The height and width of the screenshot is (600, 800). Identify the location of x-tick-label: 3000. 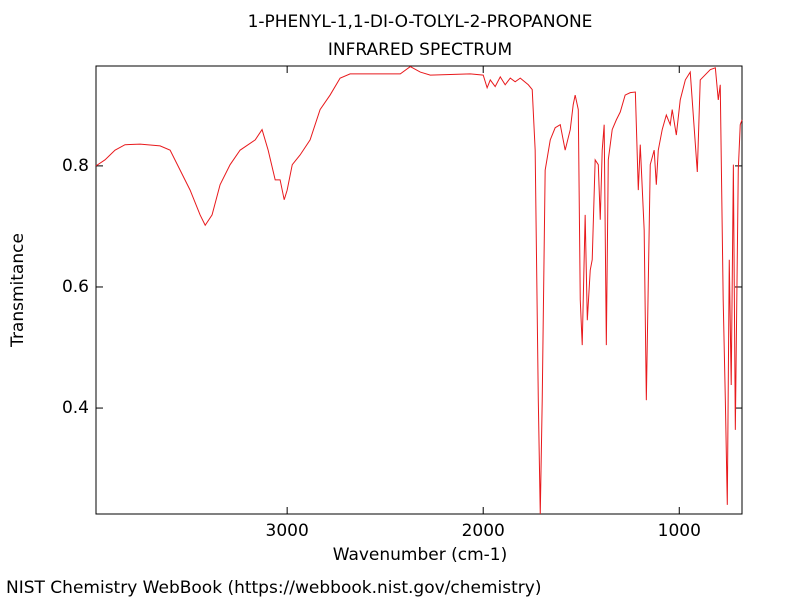
(287, 531).